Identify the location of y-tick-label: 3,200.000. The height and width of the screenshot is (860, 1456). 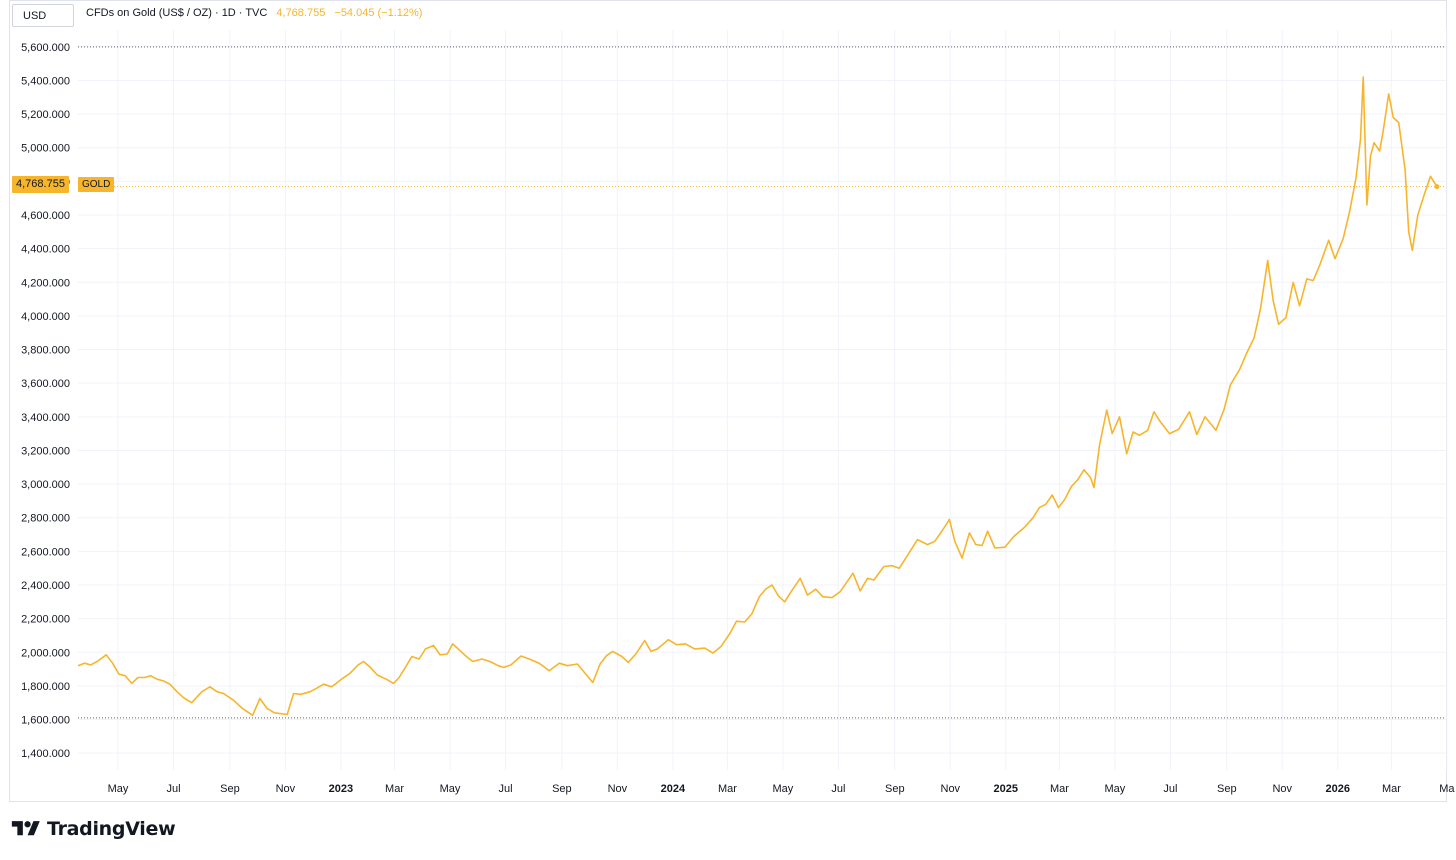
(45, 451).